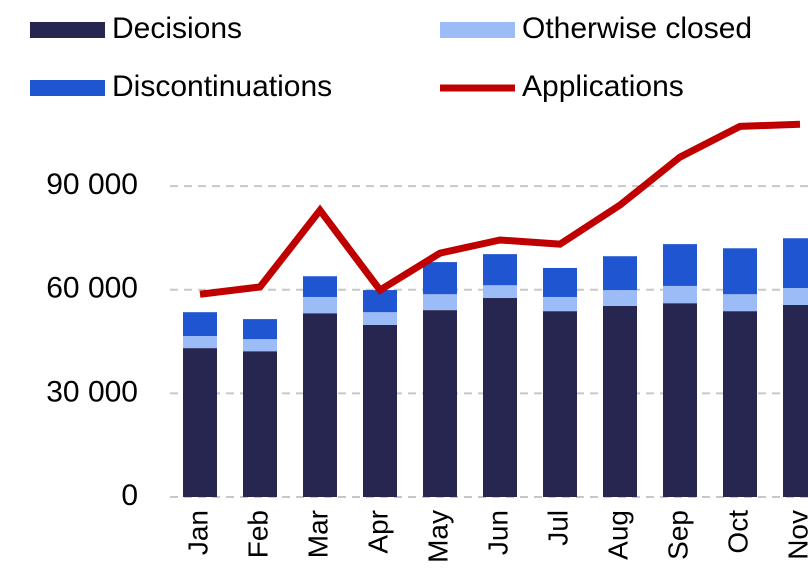  Describe the element at coordinates (257, 534) in the screenshot. I see `x-tick-label: Feb` at that location.